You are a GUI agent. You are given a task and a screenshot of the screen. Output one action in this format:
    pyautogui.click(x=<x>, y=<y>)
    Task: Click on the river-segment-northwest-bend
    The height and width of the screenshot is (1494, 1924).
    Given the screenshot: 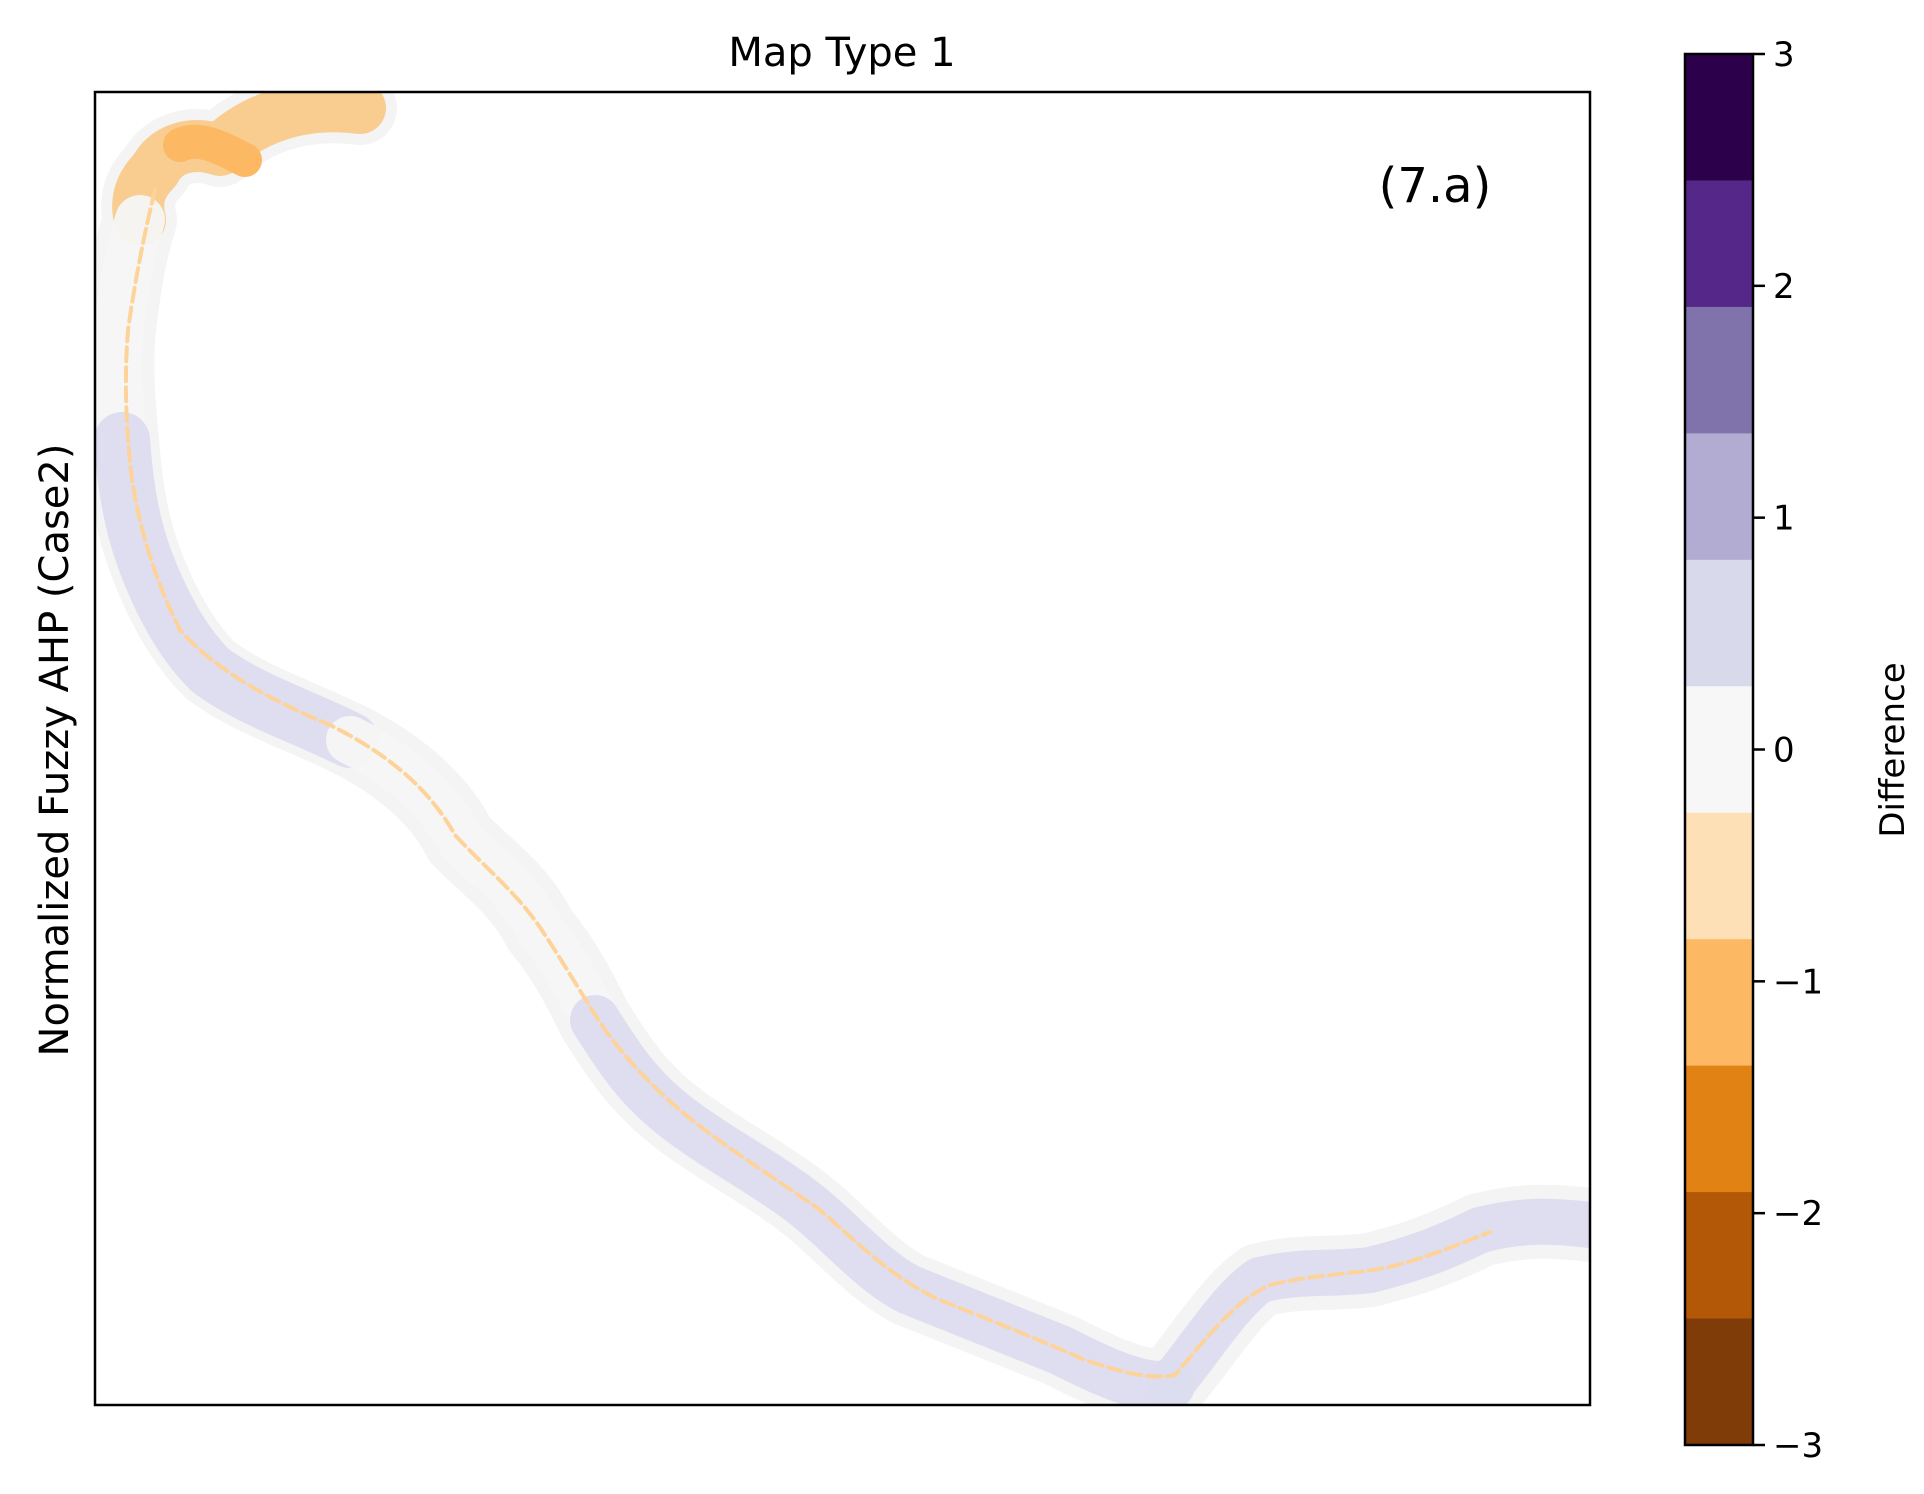 What is the action you would take?
    pyautogui.click(x=130, y=330)
    